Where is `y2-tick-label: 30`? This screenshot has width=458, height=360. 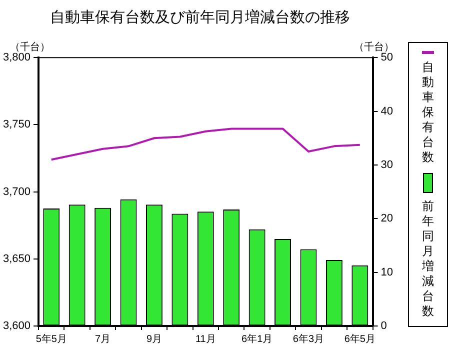
y2-tick-label: 30 is located at coordinates (387, 164).